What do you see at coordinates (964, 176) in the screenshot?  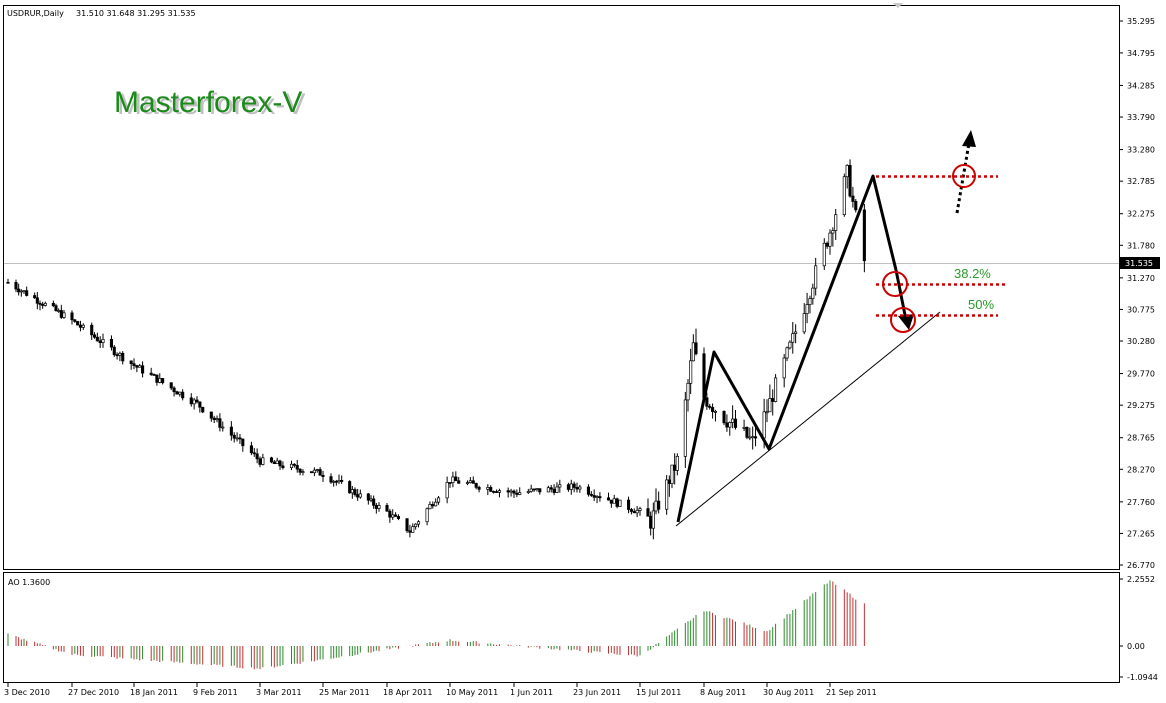 I see `circle-high` at bounding box center [964, 176].